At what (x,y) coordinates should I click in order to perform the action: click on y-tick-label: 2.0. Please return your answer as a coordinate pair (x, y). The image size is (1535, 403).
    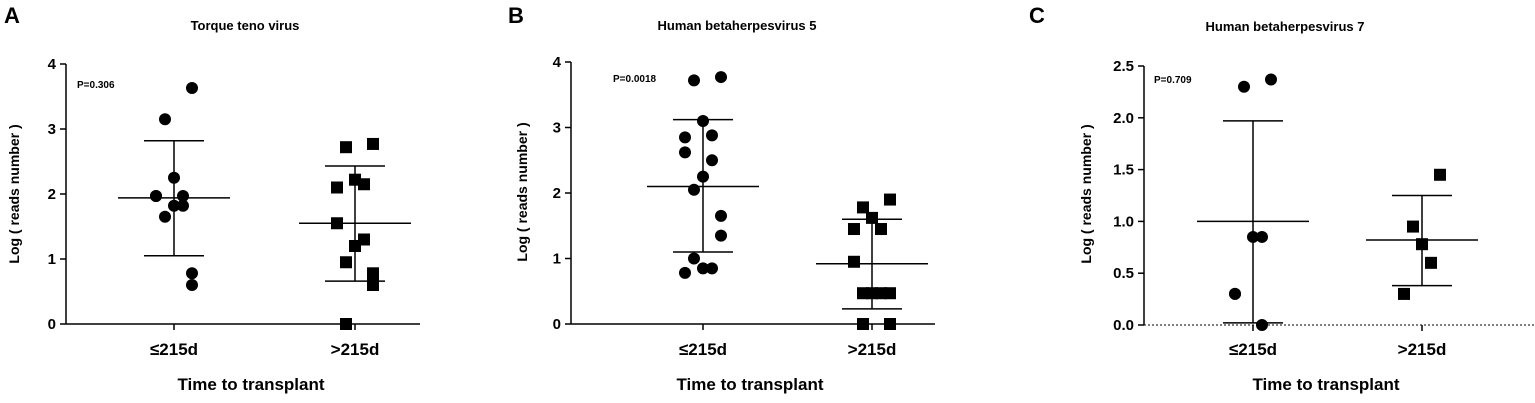
    Looking at the image, I should click on (1123, 118).